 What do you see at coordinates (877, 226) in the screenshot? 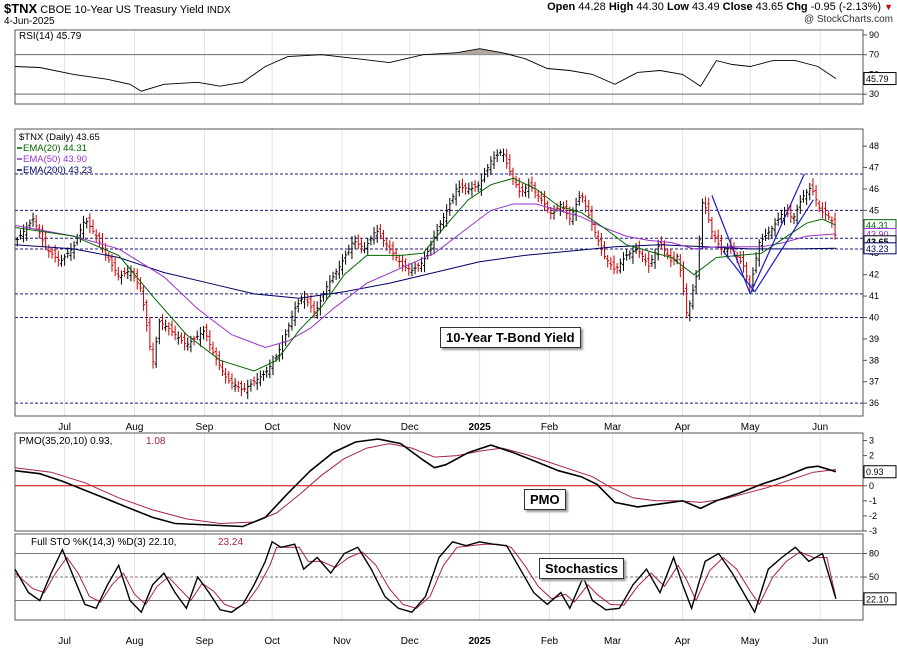
I see `price-last-label: 44.31` at bounding box center [877, 226].